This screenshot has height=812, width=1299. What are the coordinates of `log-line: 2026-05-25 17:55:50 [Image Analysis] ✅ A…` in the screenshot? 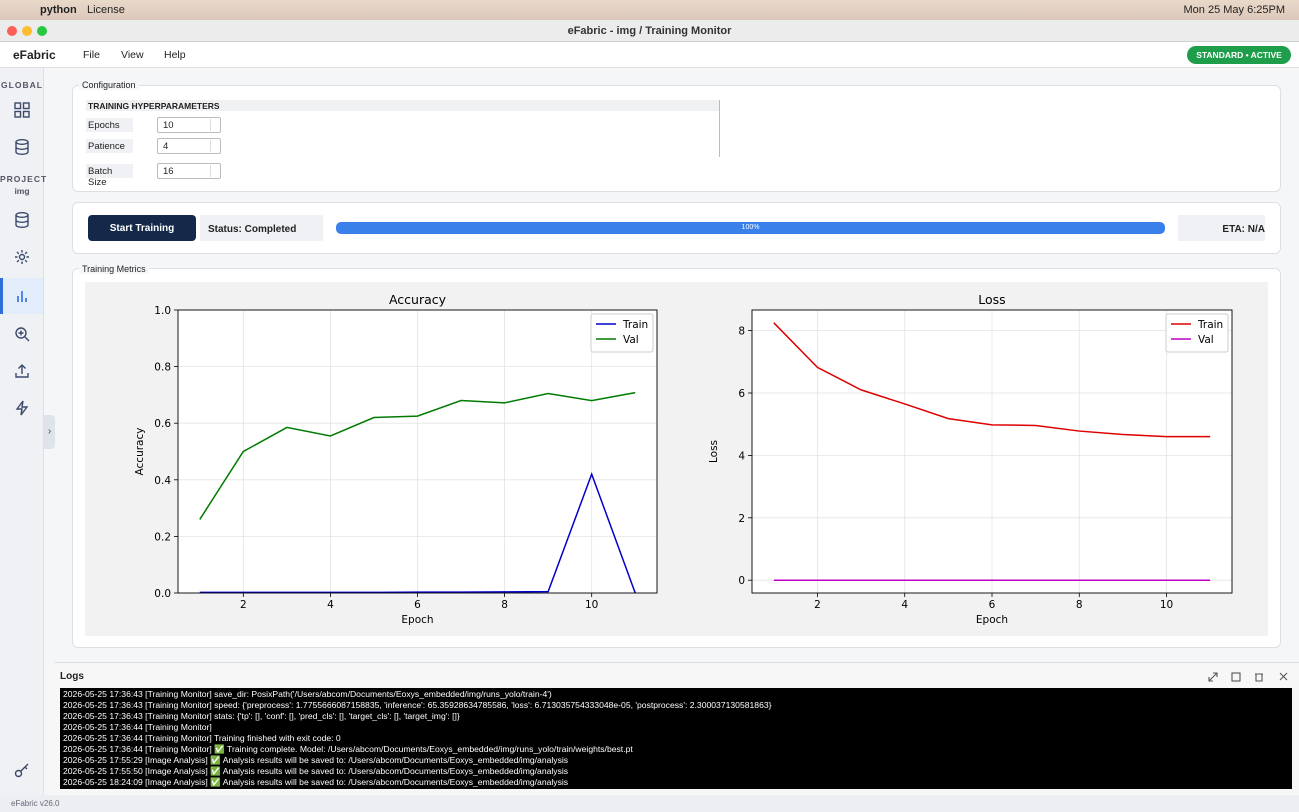 It's located at (316, 771).